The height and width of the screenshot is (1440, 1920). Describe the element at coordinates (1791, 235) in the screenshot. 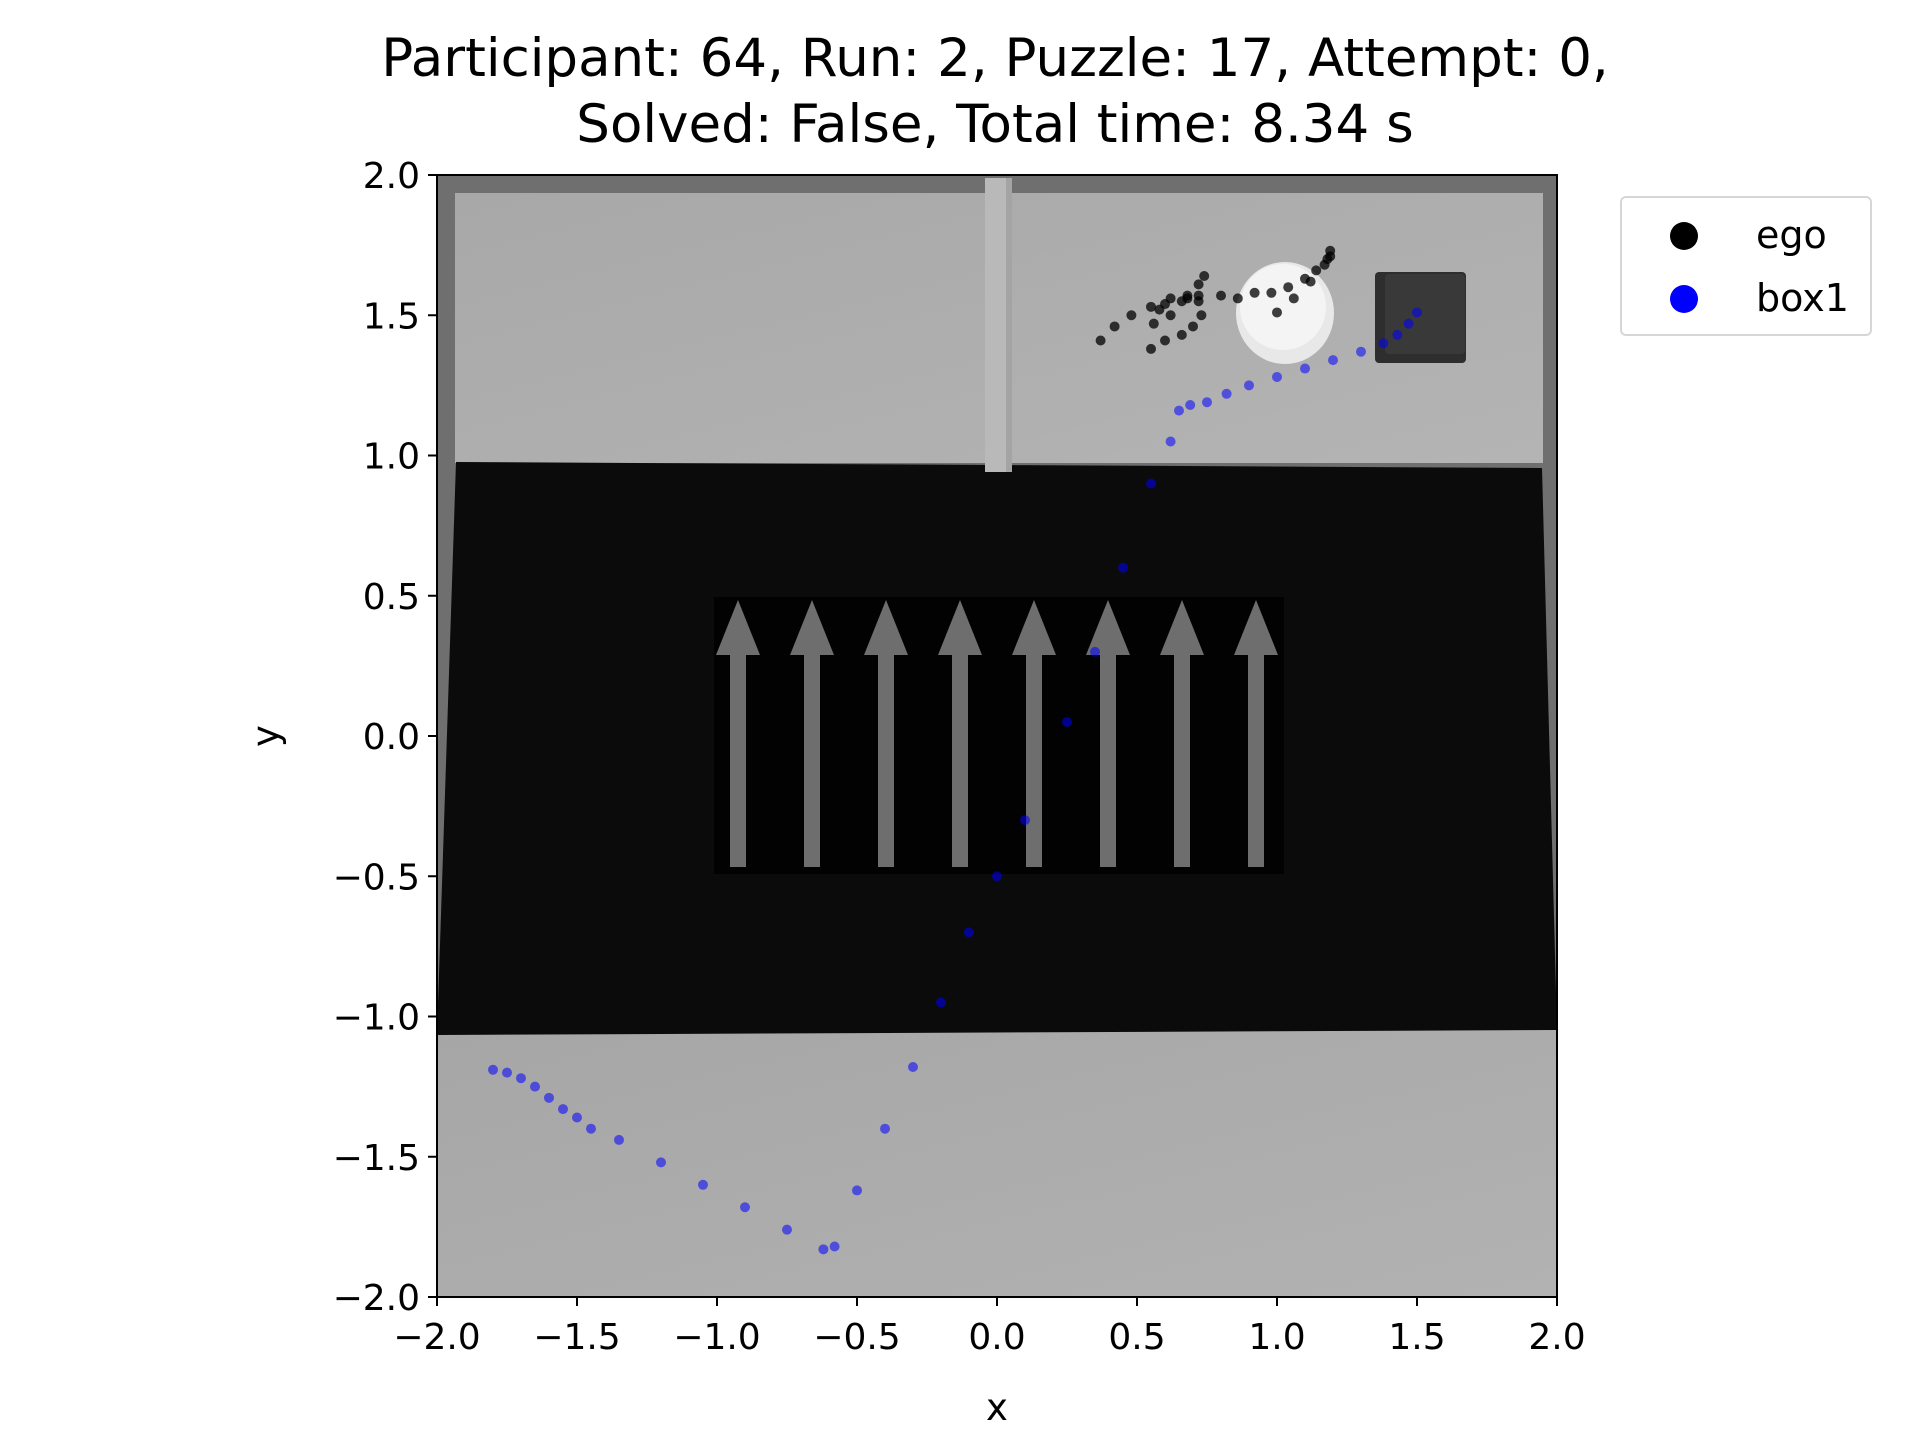

I see `legend-label-ego: ego` at that location.